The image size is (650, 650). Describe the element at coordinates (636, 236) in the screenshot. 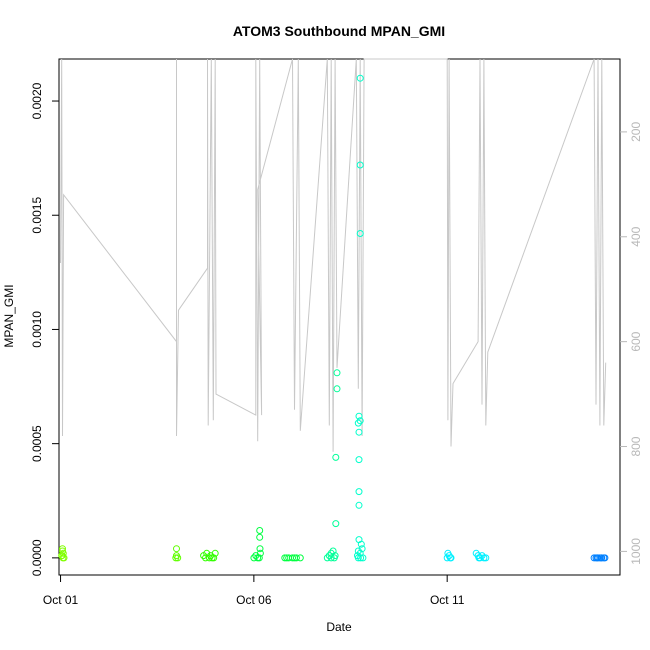

I see `y2-tick-label: 400` at that location.